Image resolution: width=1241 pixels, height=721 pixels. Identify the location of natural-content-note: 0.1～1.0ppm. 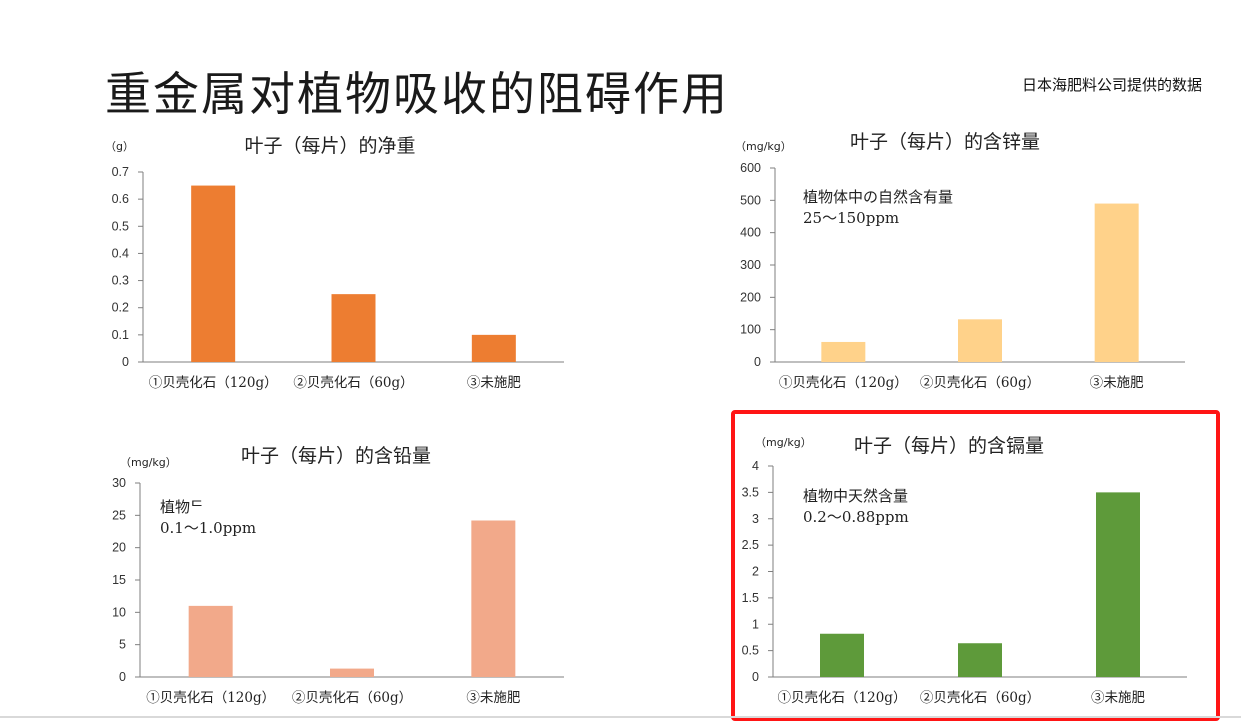
(208, 528).